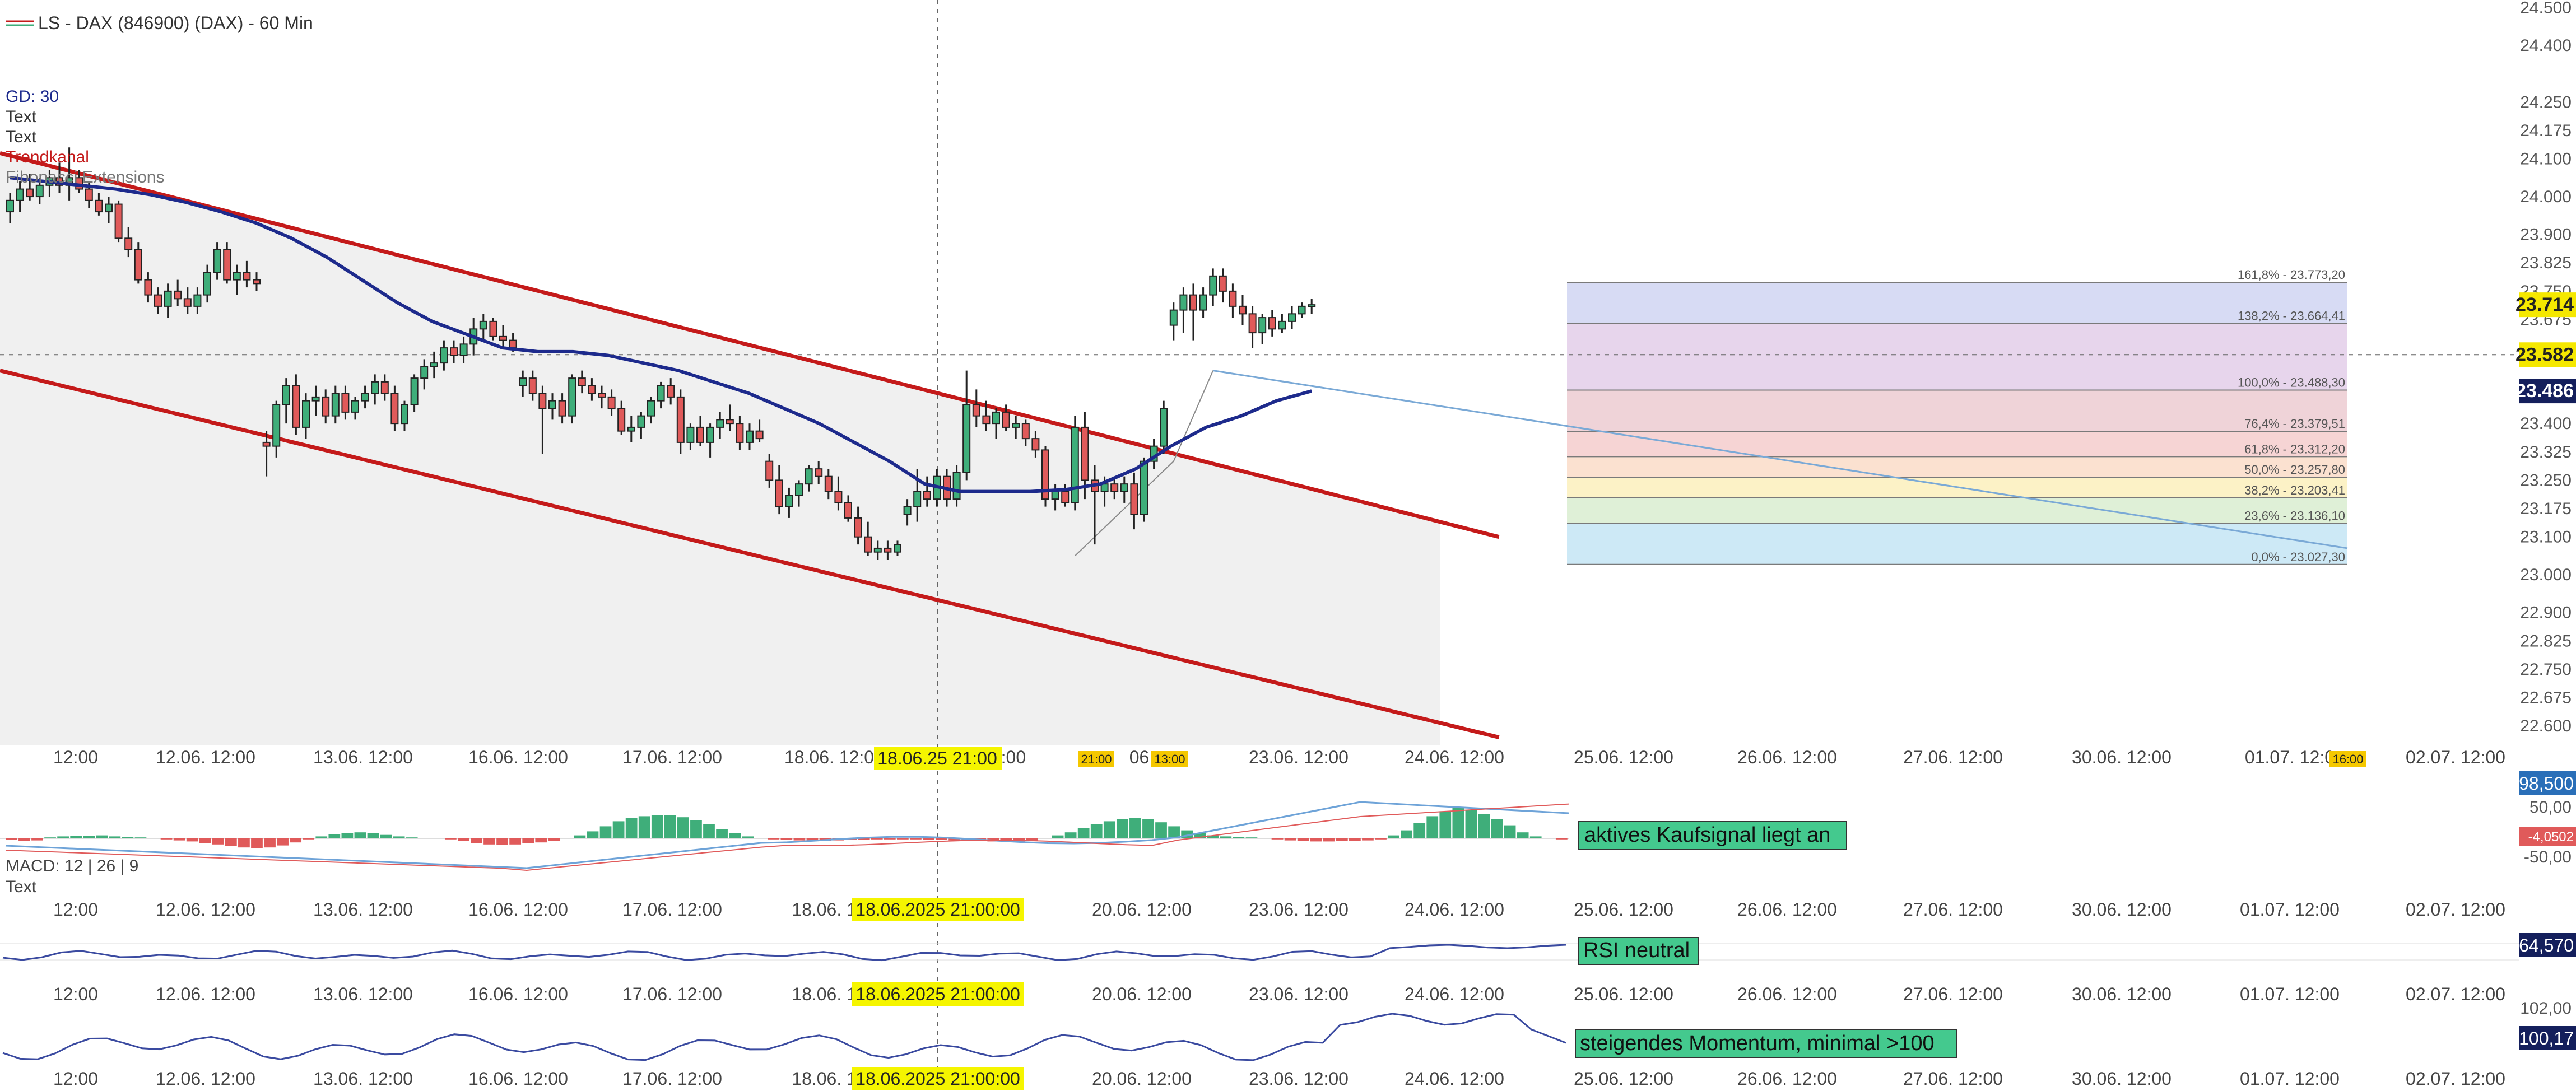 Image resolution: width=2576 pixels, height=1091 pixels. What do you see at coordinates (1455, 909) in the screenshot?
I see `macd-x-axis-label: 24.06. 12:00` at bounding box center [1455, 909].